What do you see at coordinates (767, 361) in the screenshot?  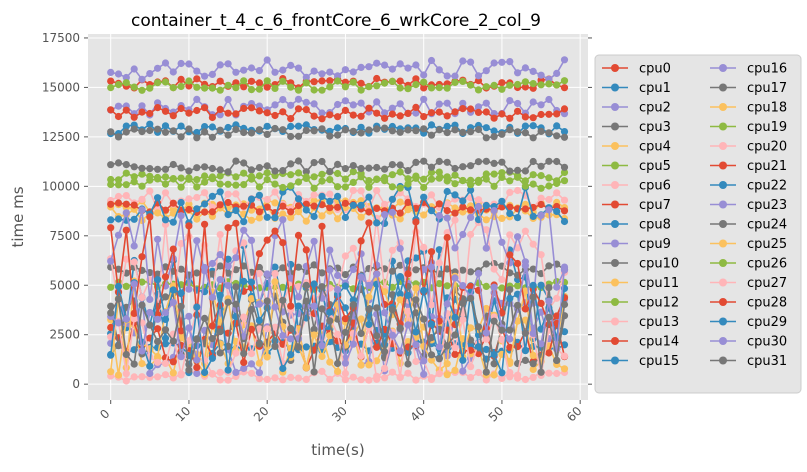 I see `legend-label: cpu31` at bounding box center [767, 361].